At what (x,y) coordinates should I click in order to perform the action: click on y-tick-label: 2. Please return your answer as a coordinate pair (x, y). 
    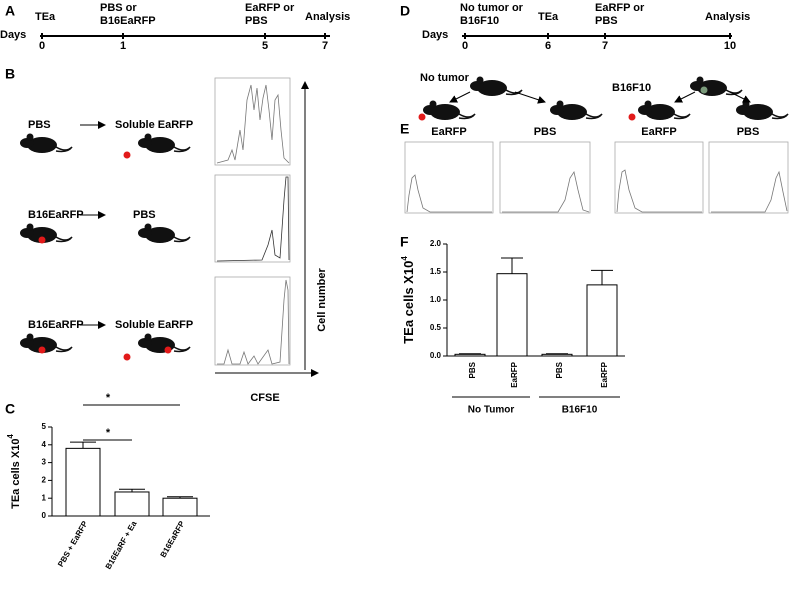
    Looking at the image, I should click on (44, 480).